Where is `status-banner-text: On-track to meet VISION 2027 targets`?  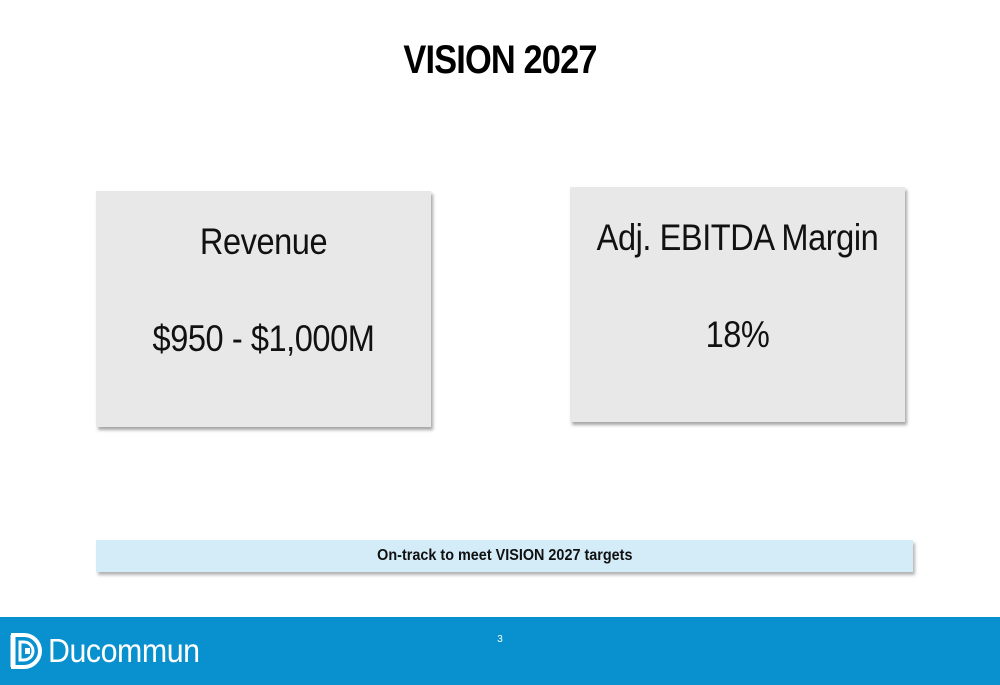 status-banner-text: On-track to meet VISION 2027 targets is located at coordinates (504, 555).